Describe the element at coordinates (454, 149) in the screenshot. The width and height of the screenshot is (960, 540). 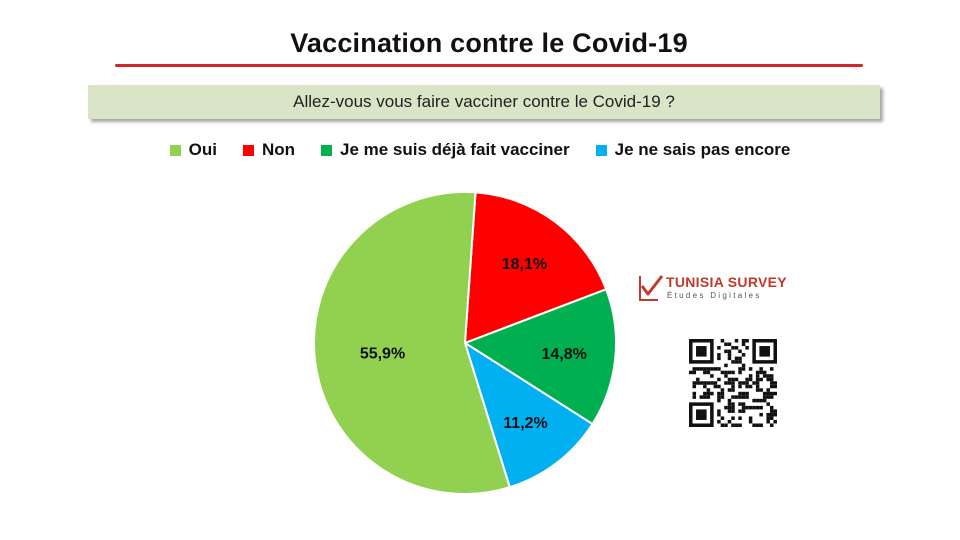
I see `legend-label: Je me suis déjà fait vacciner` at that location.